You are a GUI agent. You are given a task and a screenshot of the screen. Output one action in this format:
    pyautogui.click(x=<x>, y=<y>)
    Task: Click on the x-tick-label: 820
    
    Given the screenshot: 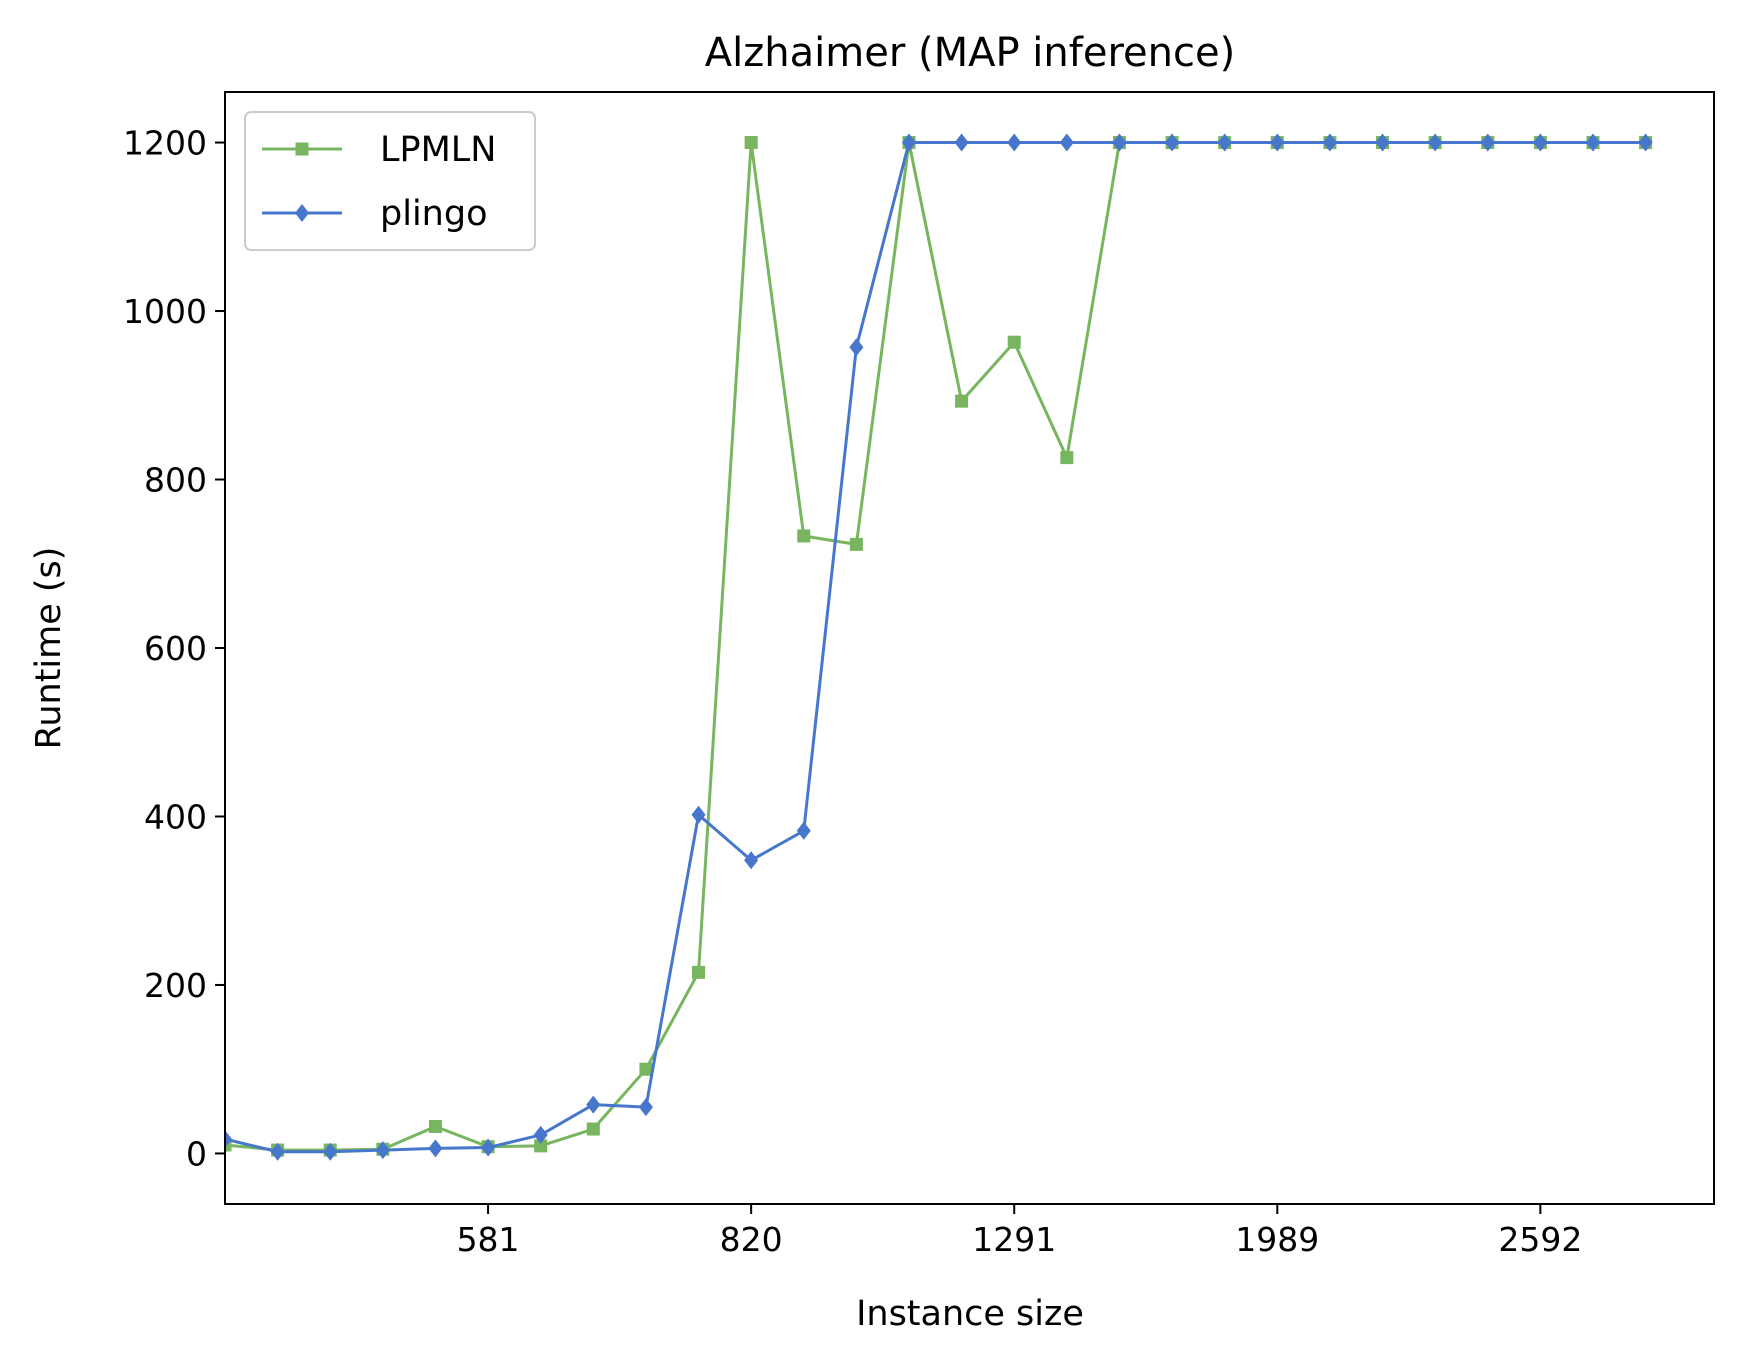 What is the action you would take?
    pyautogui.click(x=751, y=1239)
    